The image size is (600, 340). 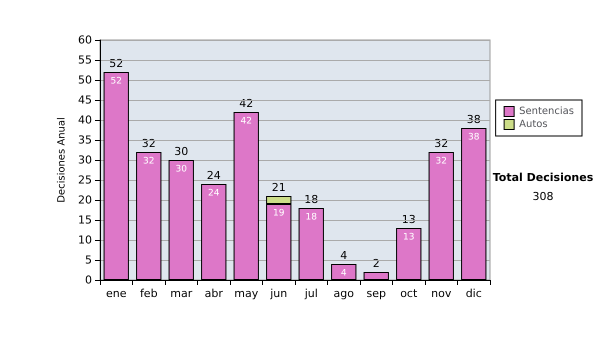 What do you see at coordinates (182, 169) in the screenshot?
I see `data-label: 30` at bounding box center [182, 169].